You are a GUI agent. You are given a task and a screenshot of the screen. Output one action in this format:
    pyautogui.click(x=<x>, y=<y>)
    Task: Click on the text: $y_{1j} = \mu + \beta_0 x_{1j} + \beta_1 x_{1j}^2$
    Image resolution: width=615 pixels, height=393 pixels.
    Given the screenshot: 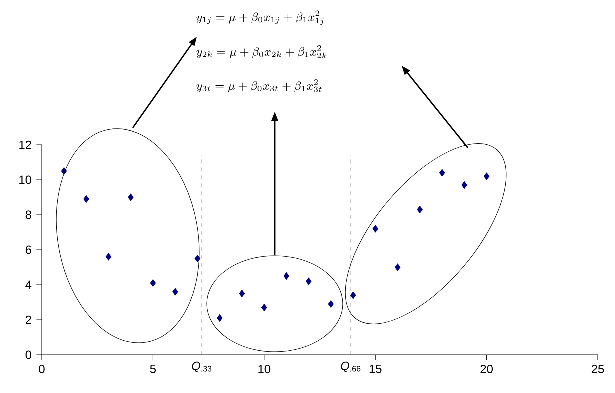 What is the action you would take?
    pyautogui.click(x=260, y=18)
    